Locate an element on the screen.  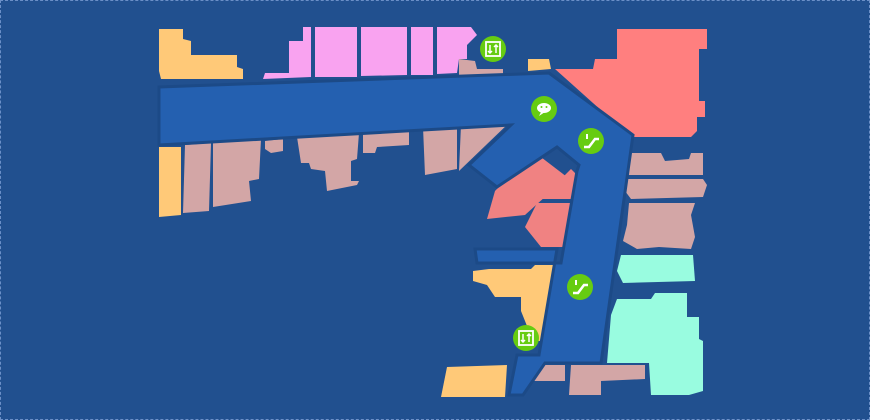
chat-icon is located at coordinates (544, 109).